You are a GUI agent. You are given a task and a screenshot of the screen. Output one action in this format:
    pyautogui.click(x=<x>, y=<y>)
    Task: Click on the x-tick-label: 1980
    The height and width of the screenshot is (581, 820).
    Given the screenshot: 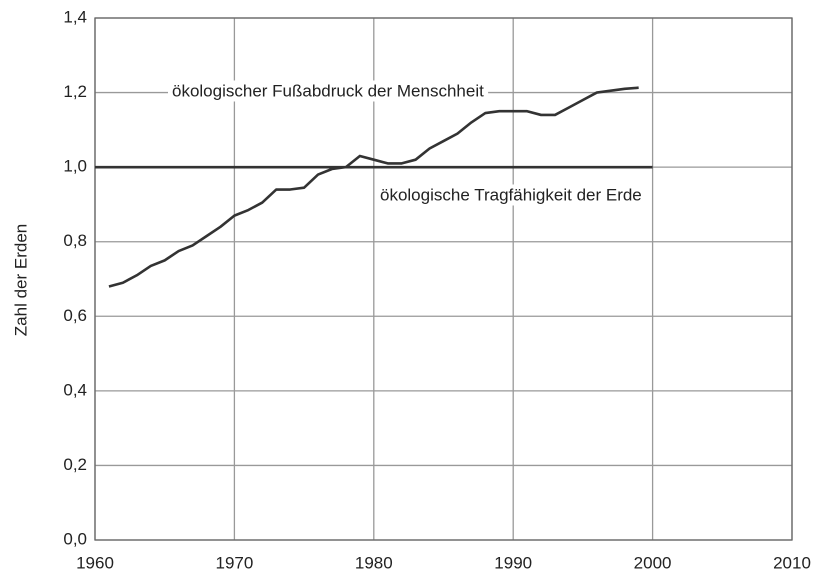 What is the action you would take?
    pyautogui.click(x=374, y=562)
    